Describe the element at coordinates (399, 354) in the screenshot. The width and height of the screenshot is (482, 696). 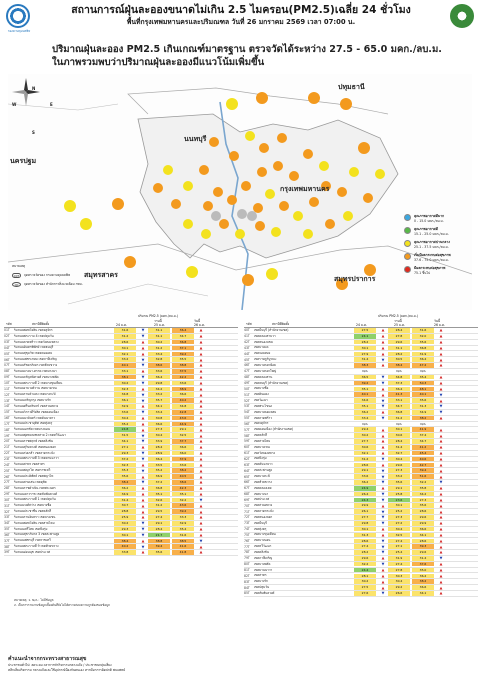
I see `value-25jan: 28.2` at that location.